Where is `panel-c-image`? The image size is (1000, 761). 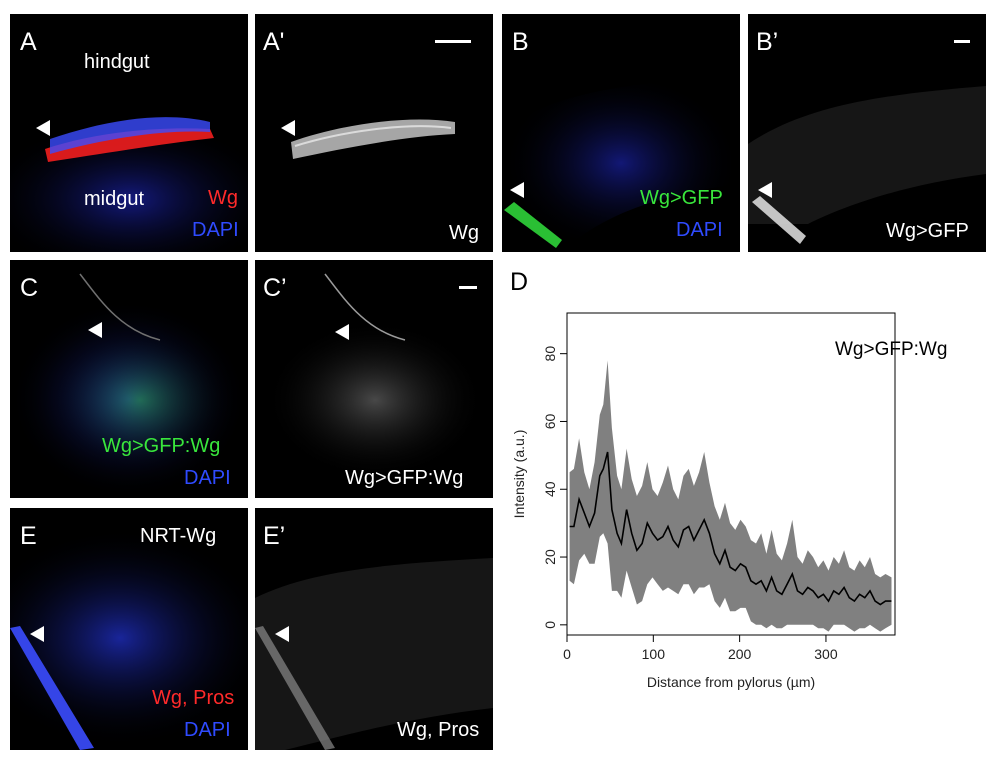 panel-c-image is located at coordinates (129, 379).